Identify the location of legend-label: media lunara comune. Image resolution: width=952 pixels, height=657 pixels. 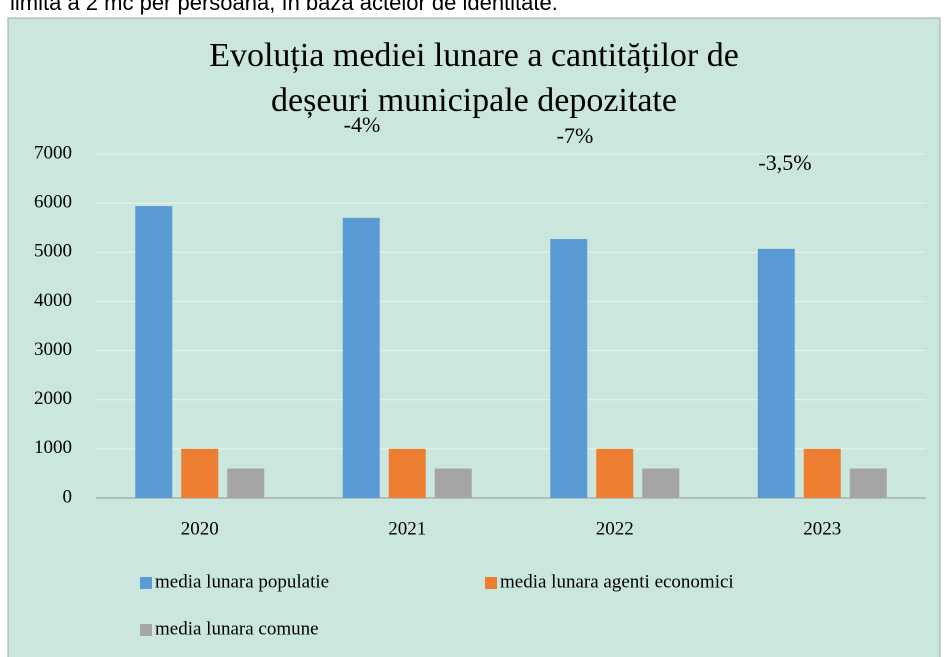
(237, 628).